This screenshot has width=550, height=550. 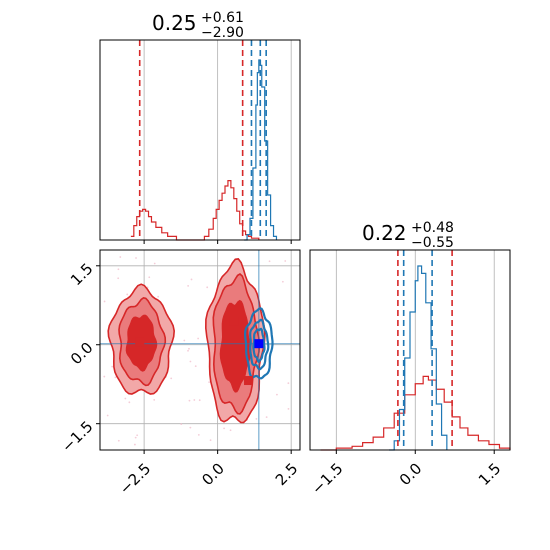 What do you see at coordinates (411, 475) in the screenshot?
I see `br-xtick-label-1: 0.0` at bounding box center [411, 475].